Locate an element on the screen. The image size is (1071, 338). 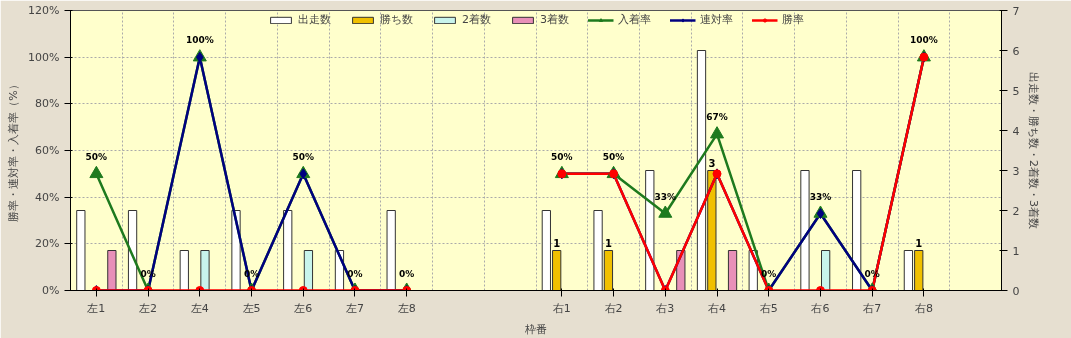
data-label: 3 is located at coordinates (712, 163).